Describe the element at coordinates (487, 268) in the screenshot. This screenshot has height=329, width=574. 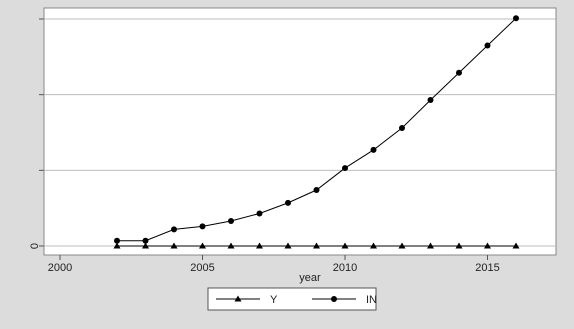
I see `x-tick-label: 2015` at that location.